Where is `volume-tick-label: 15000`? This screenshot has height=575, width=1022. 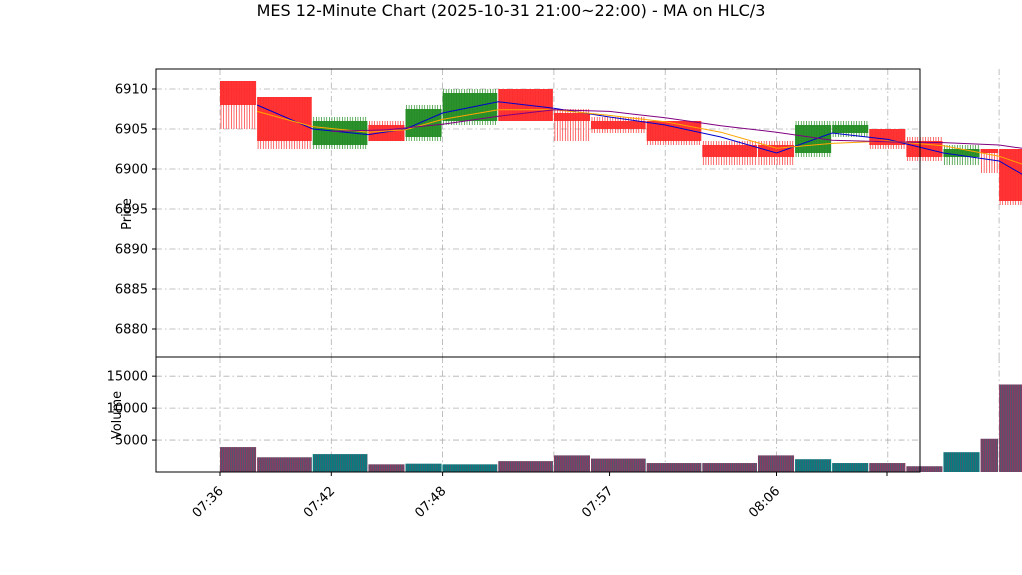
volume-tick-label: 15000 is located at coordinates (127, 377).